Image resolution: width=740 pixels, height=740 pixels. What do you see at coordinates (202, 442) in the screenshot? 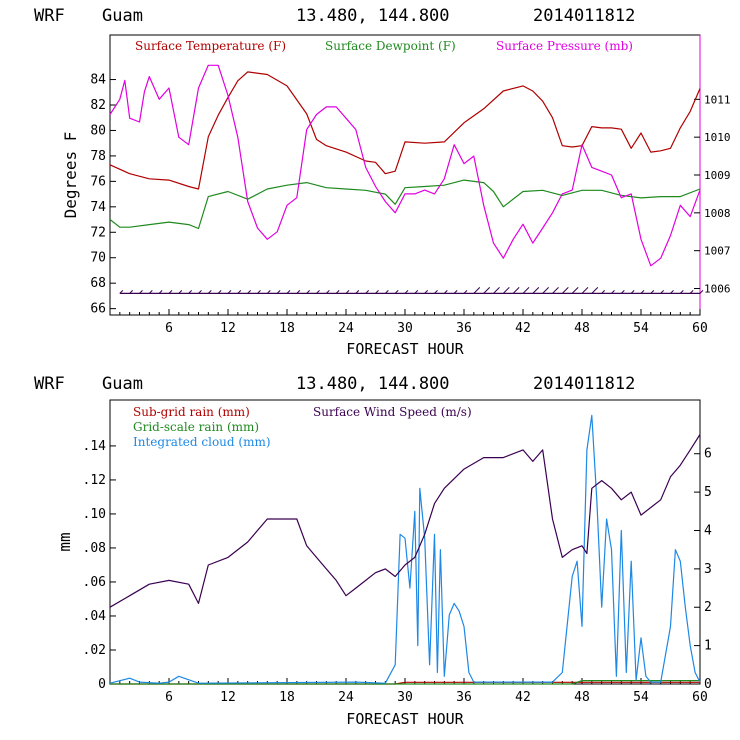
I see `bottom-legend-integrated-cloud: Integrated cloud (mm)` at bounding box center [202, 442].